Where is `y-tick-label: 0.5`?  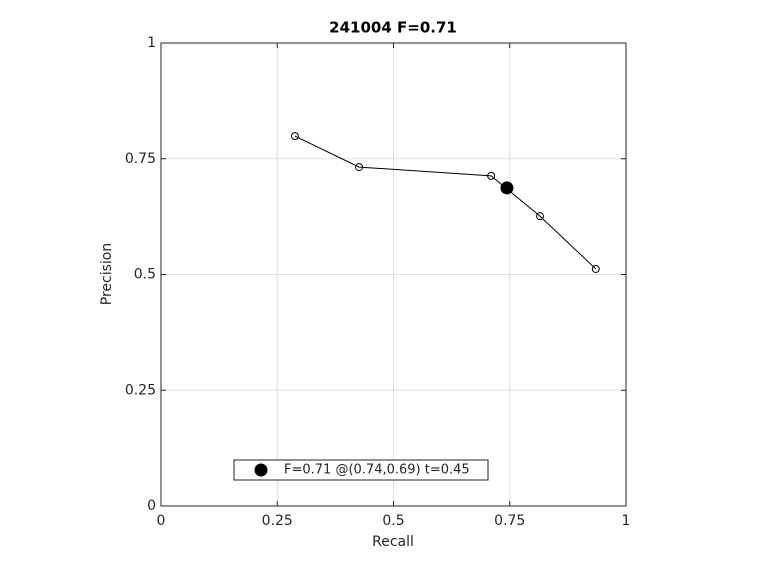
y-tick-label: 0.5 is located at coordinates (145, 275).